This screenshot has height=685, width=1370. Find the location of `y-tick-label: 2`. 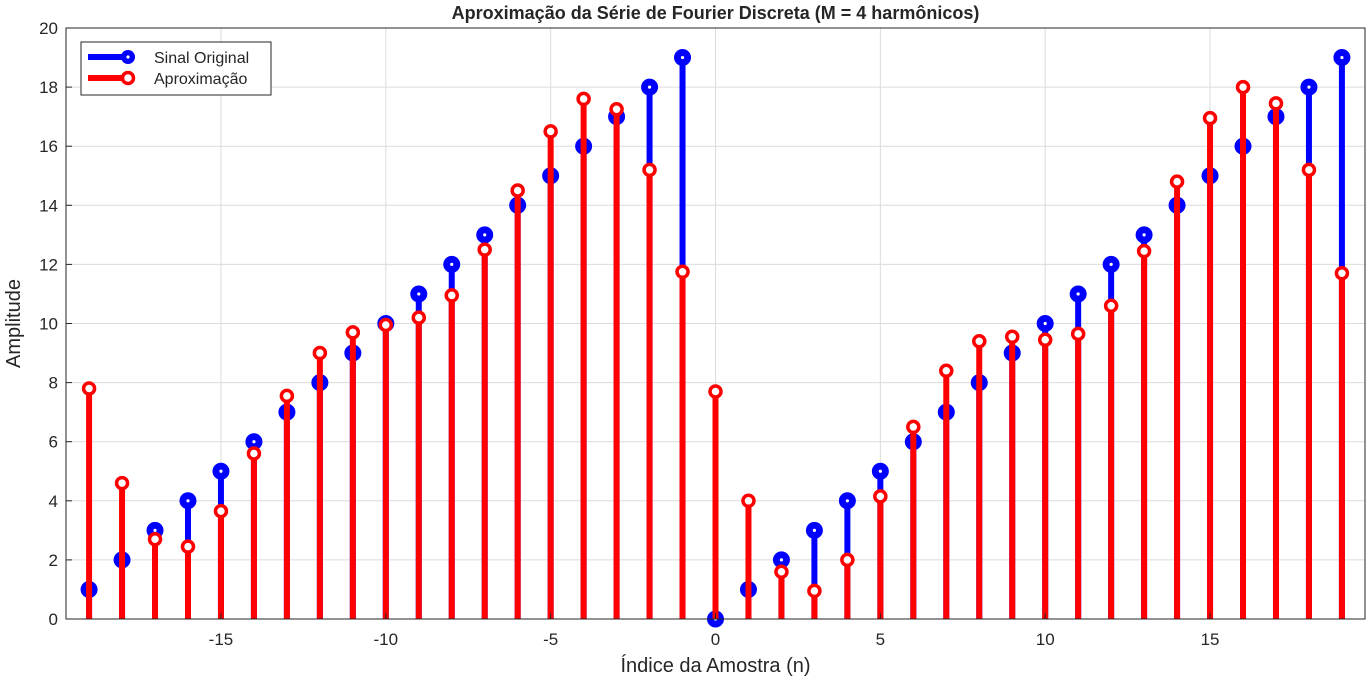

y-tick-label: 2 is located at coordinates (53, 560).